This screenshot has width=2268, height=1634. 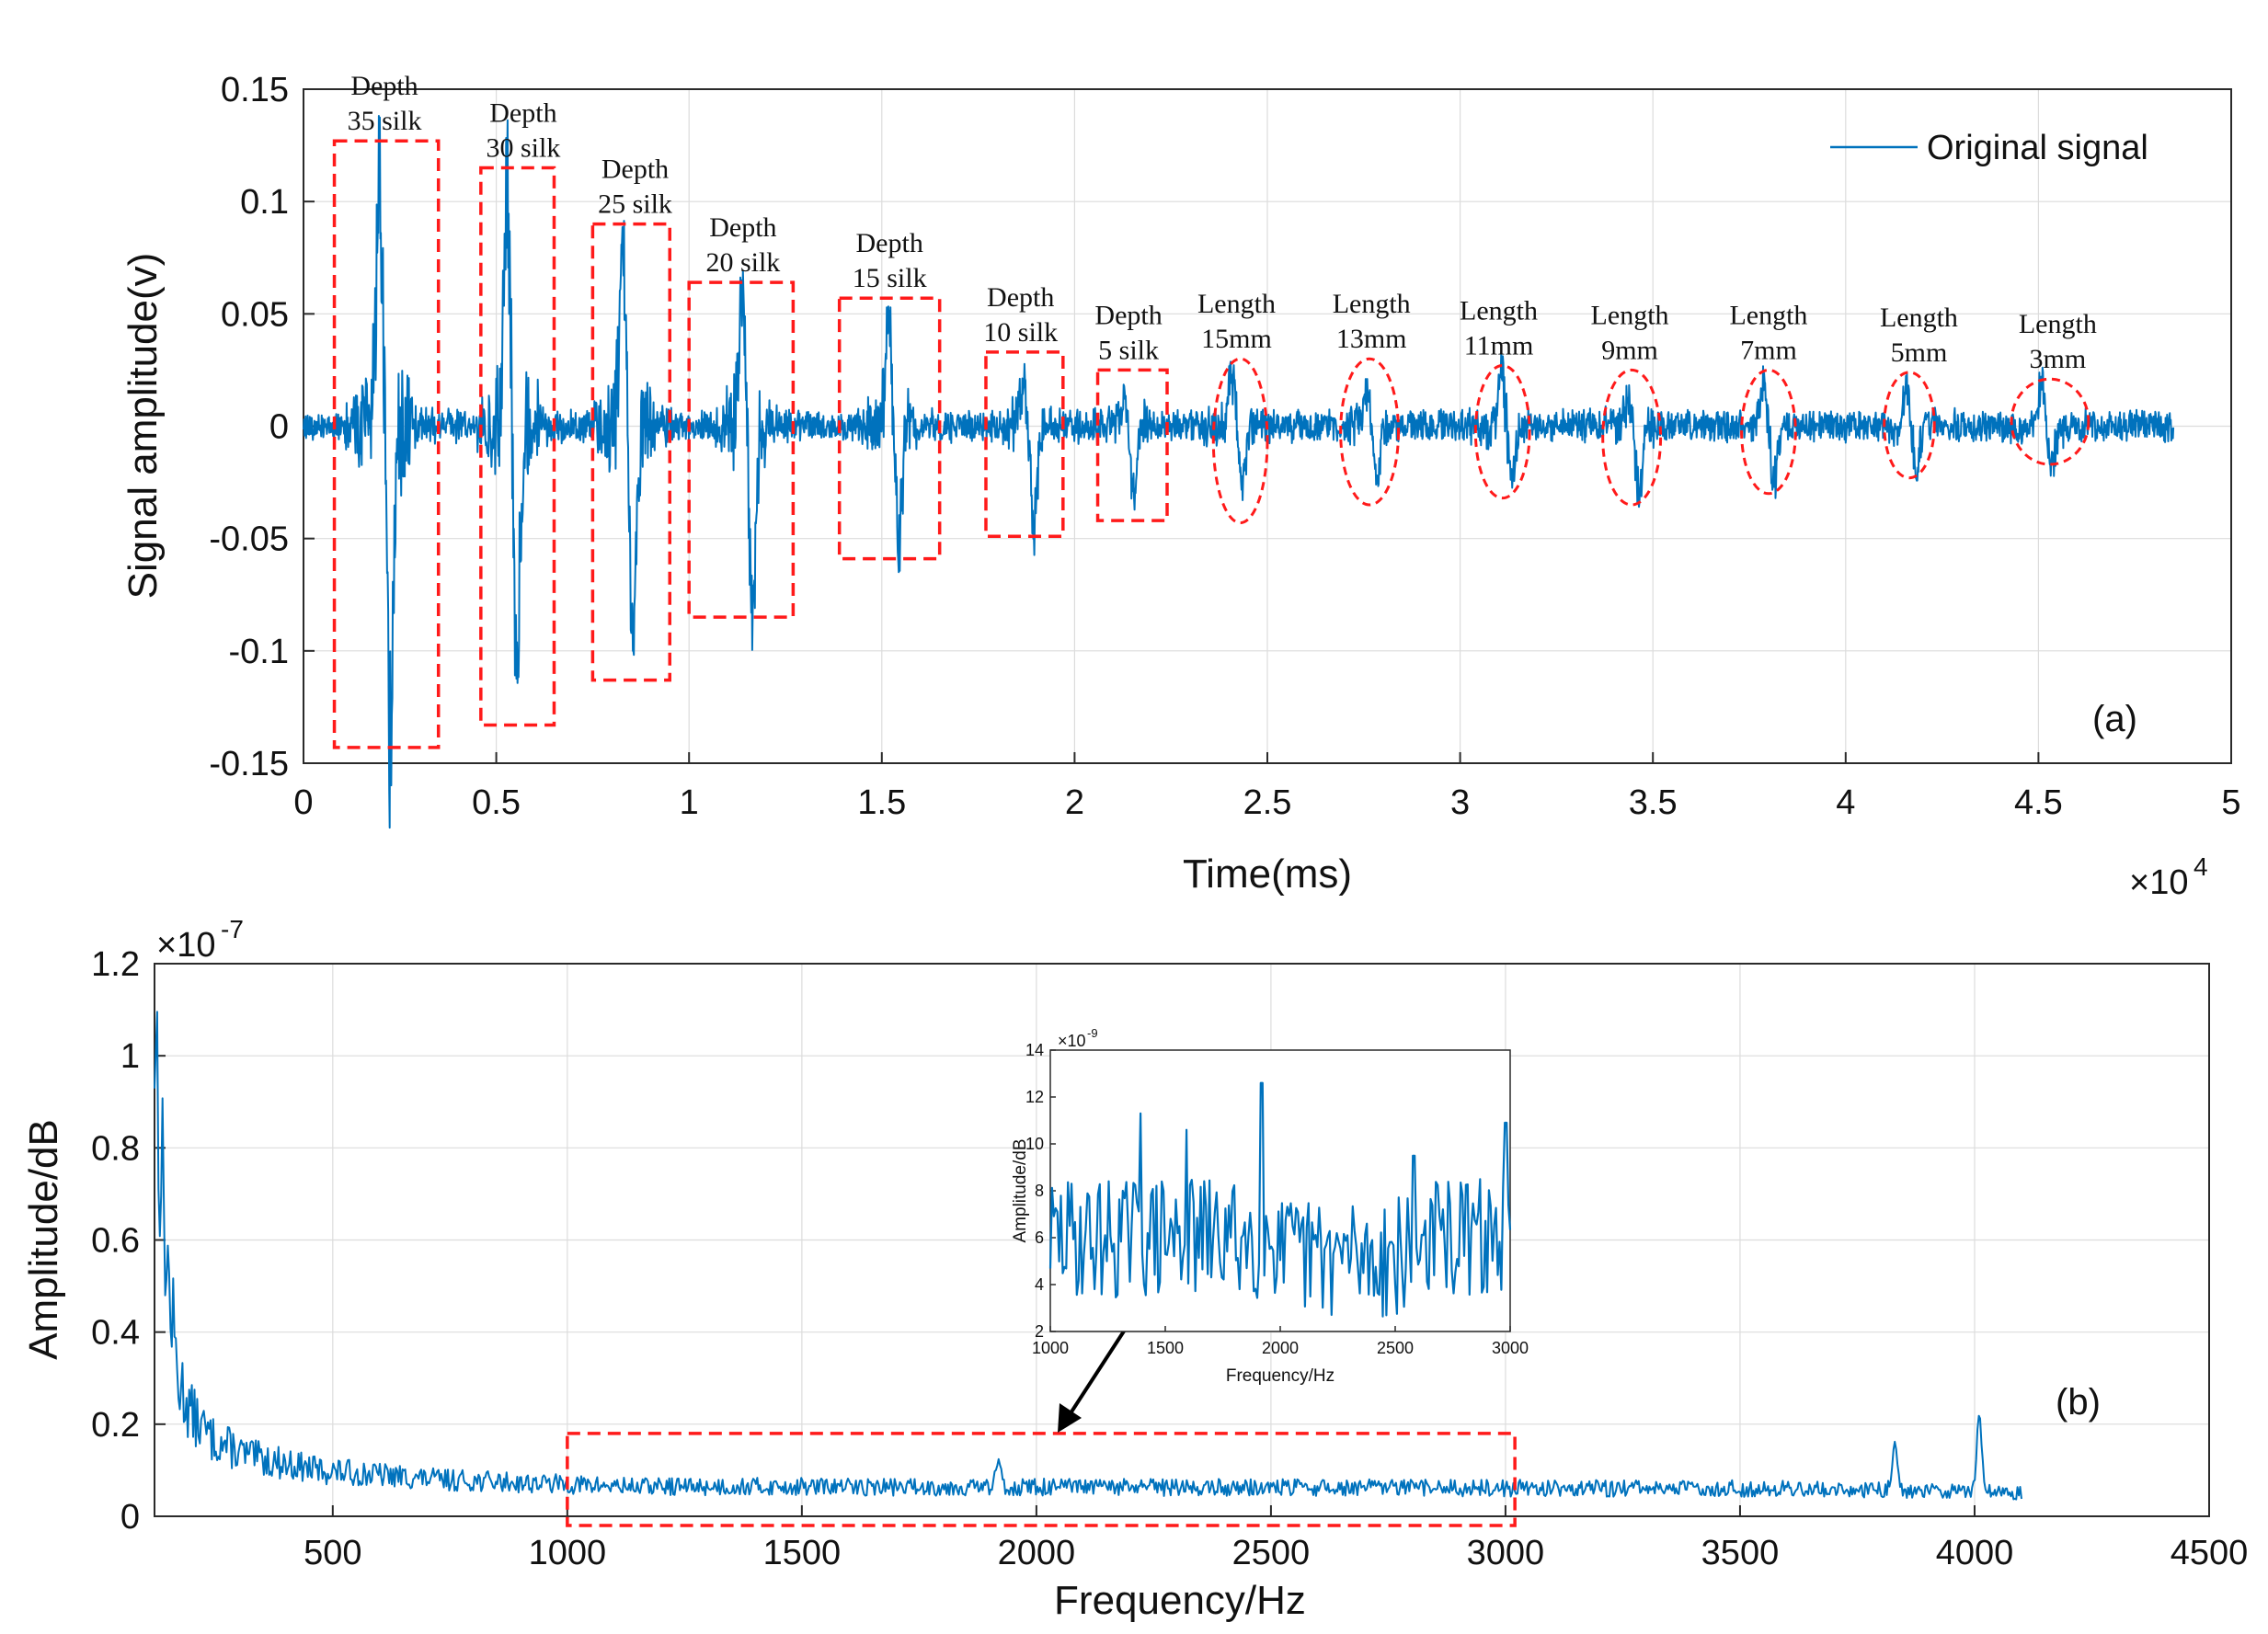 I want to click on y-tick-label: -0.1, so click(x=259, y=652).